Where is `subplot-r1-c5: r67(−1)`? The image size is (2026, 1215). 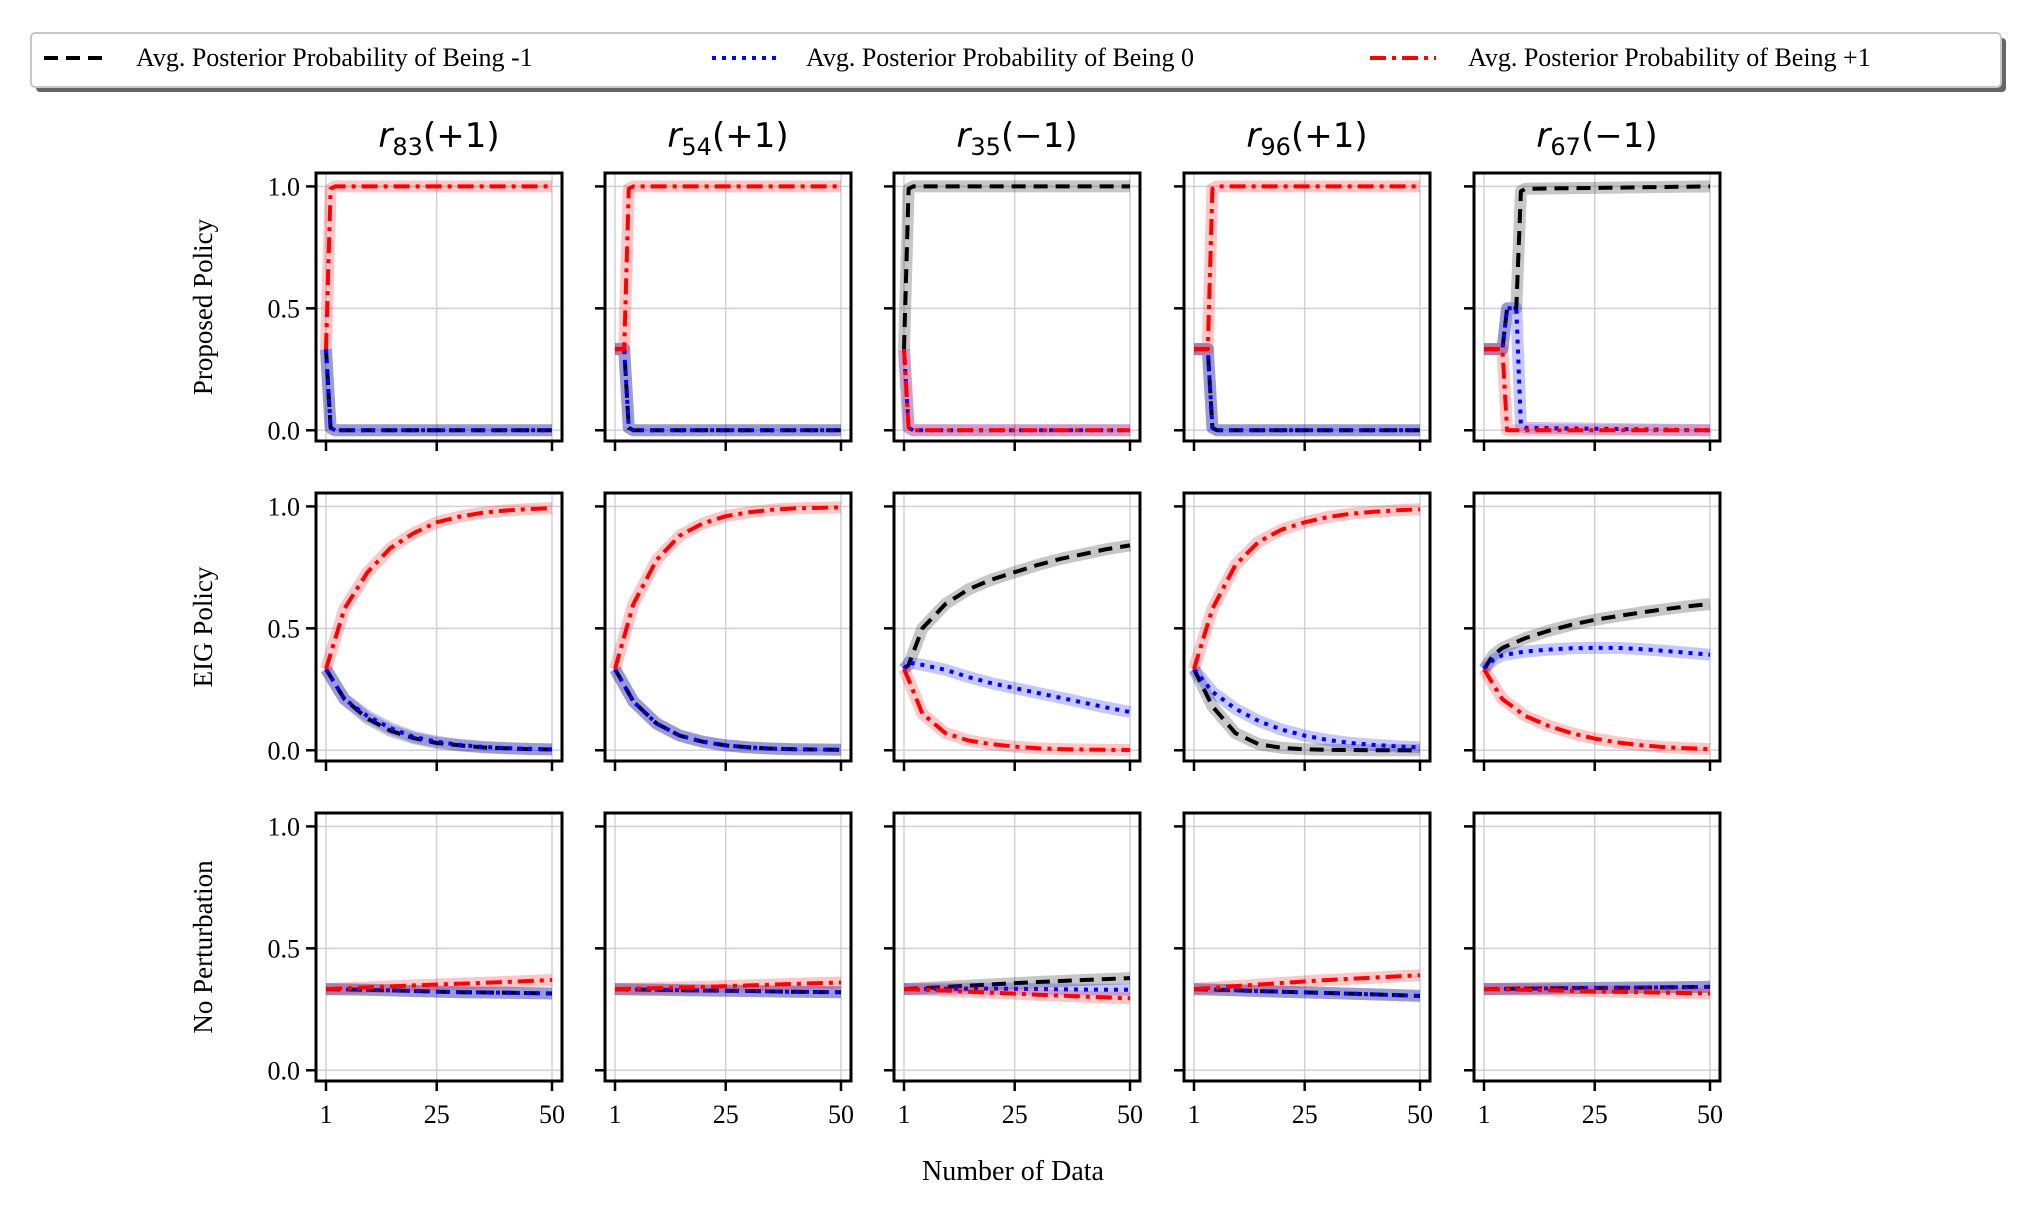
subplot-r1-c5: r67(−1) is located at coordinates (1593, 283).